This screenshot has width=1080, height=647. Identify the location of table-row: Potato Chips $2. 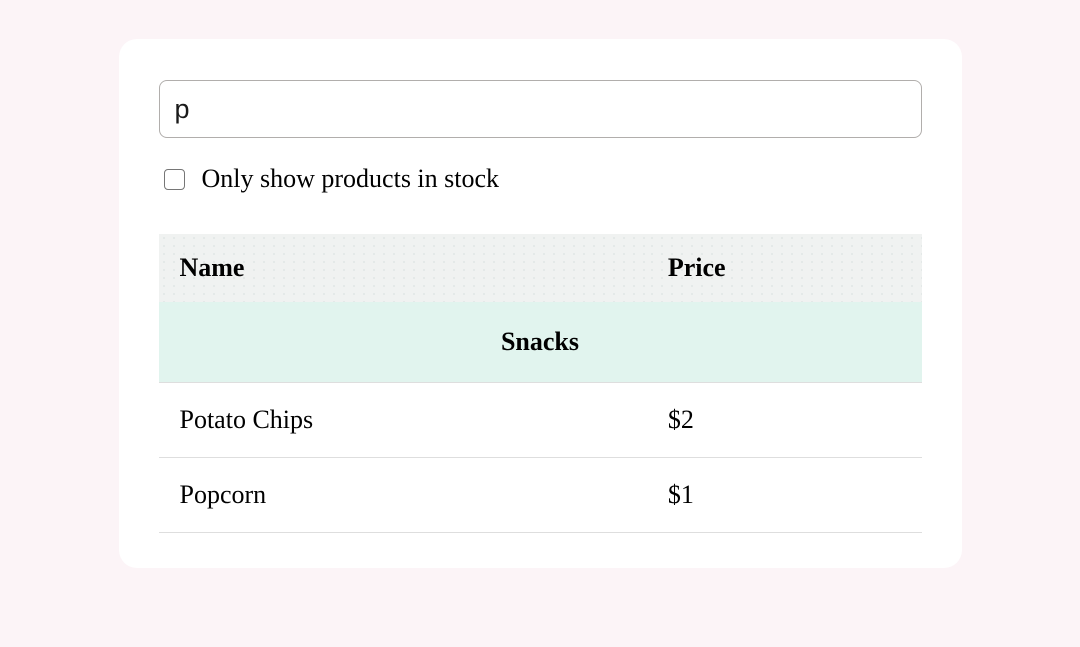
(540, 420).